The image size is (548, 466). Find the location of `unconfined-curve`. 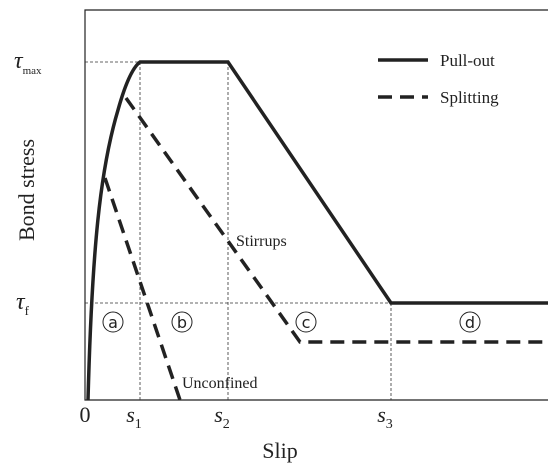

unconfined-curve is located at coordinates (142, 289).